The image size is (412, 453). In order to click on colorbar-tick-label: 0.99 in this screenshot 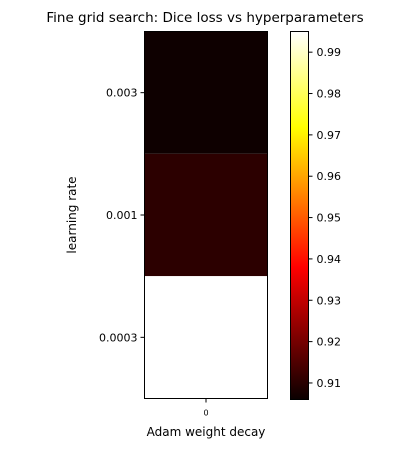, I will do `click(329, 52)`.